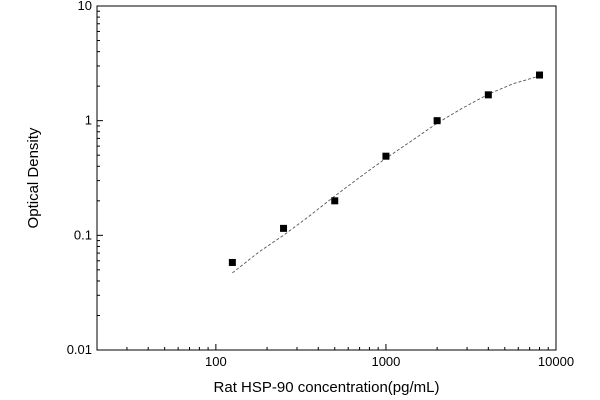  Describe the element at coordinates (33, 177) in the screenshot. I see `y-axis-title: Optical Density` at that location.